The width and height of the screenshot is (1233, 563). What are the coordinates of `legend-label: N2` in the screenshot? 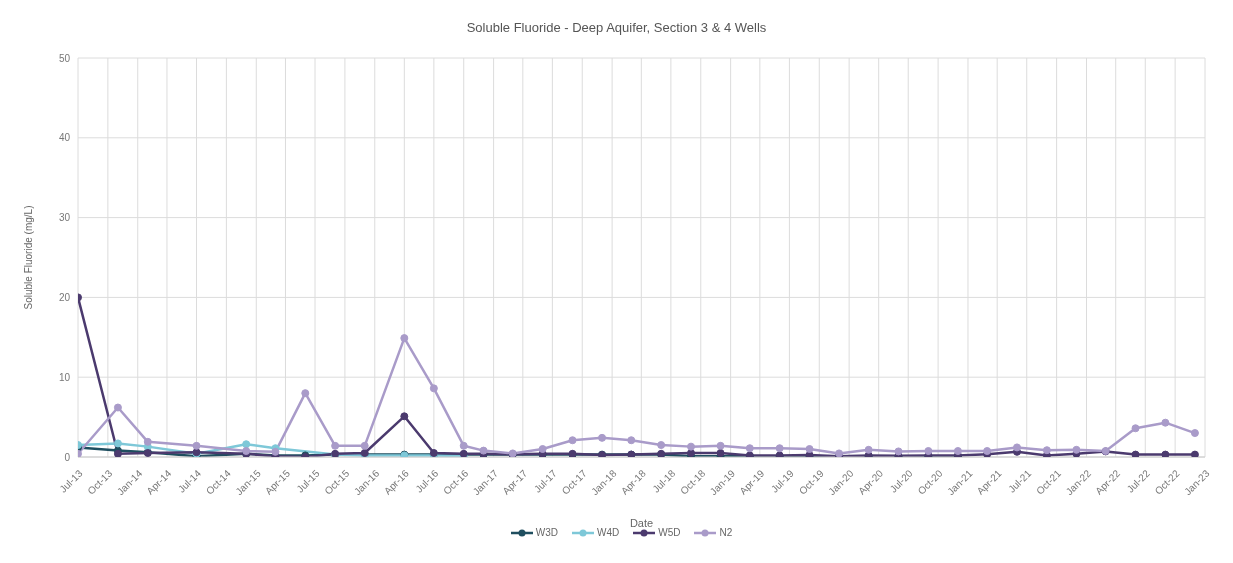 It's located at (725, 532).